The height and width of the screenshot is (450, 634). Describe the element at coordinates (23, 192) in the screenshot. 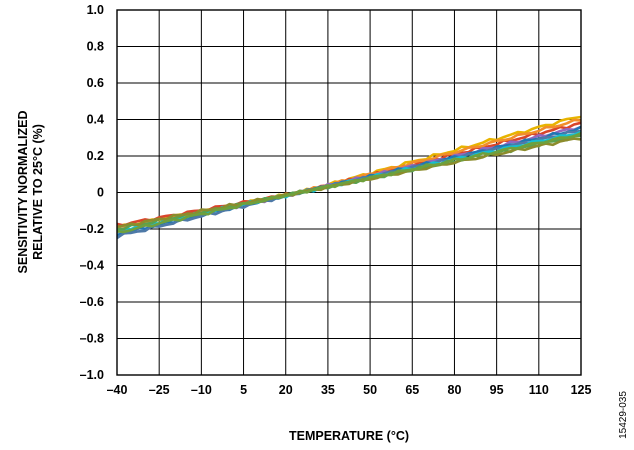

I see `y-axis-title-line-1: SENSITIVITY NORMALIZED` at that location.